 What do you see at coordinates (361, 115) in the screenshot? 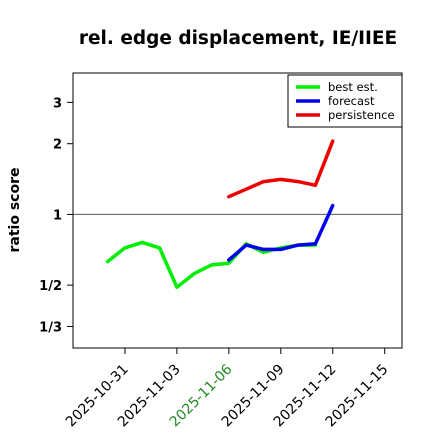
I see `legend-label: persistence` at bounding box center [361, 115].